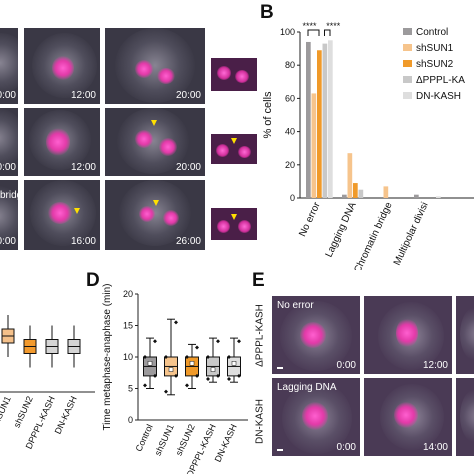  What do you see at coordinates (313, 32) in the screenshot?
I see `significance-bracket` at bounding box center [313, 32].